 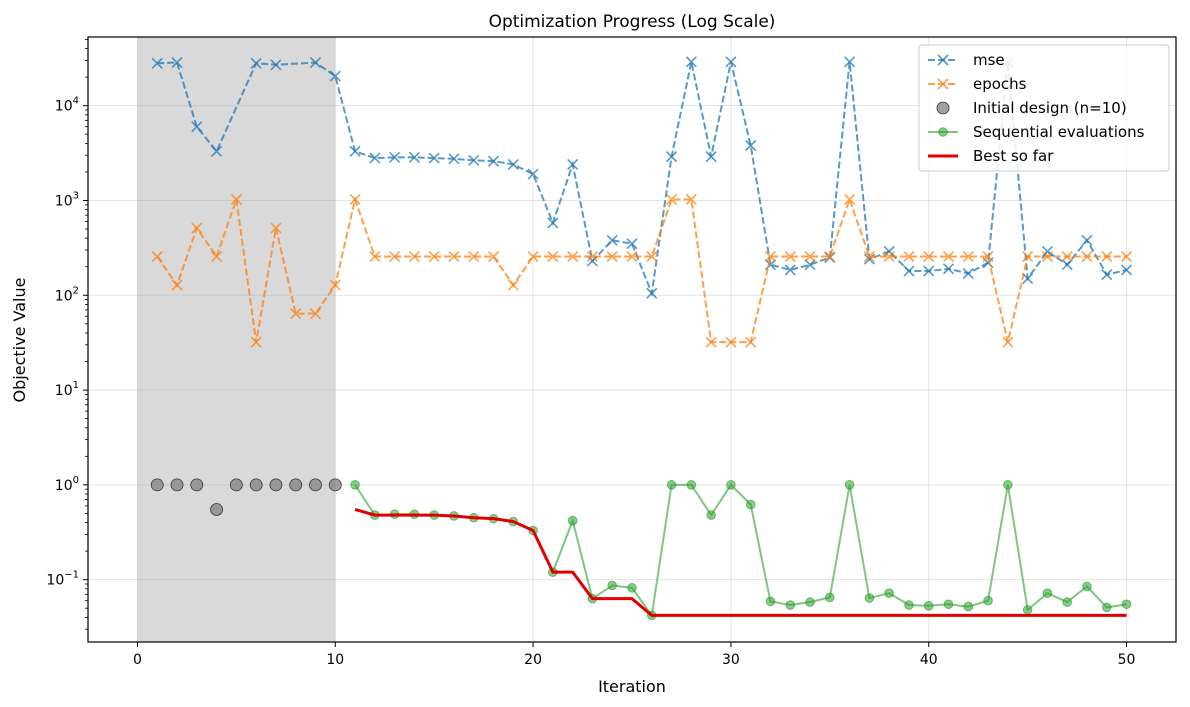 I want to click on initial-region-shade, so click(x=236, y=339).